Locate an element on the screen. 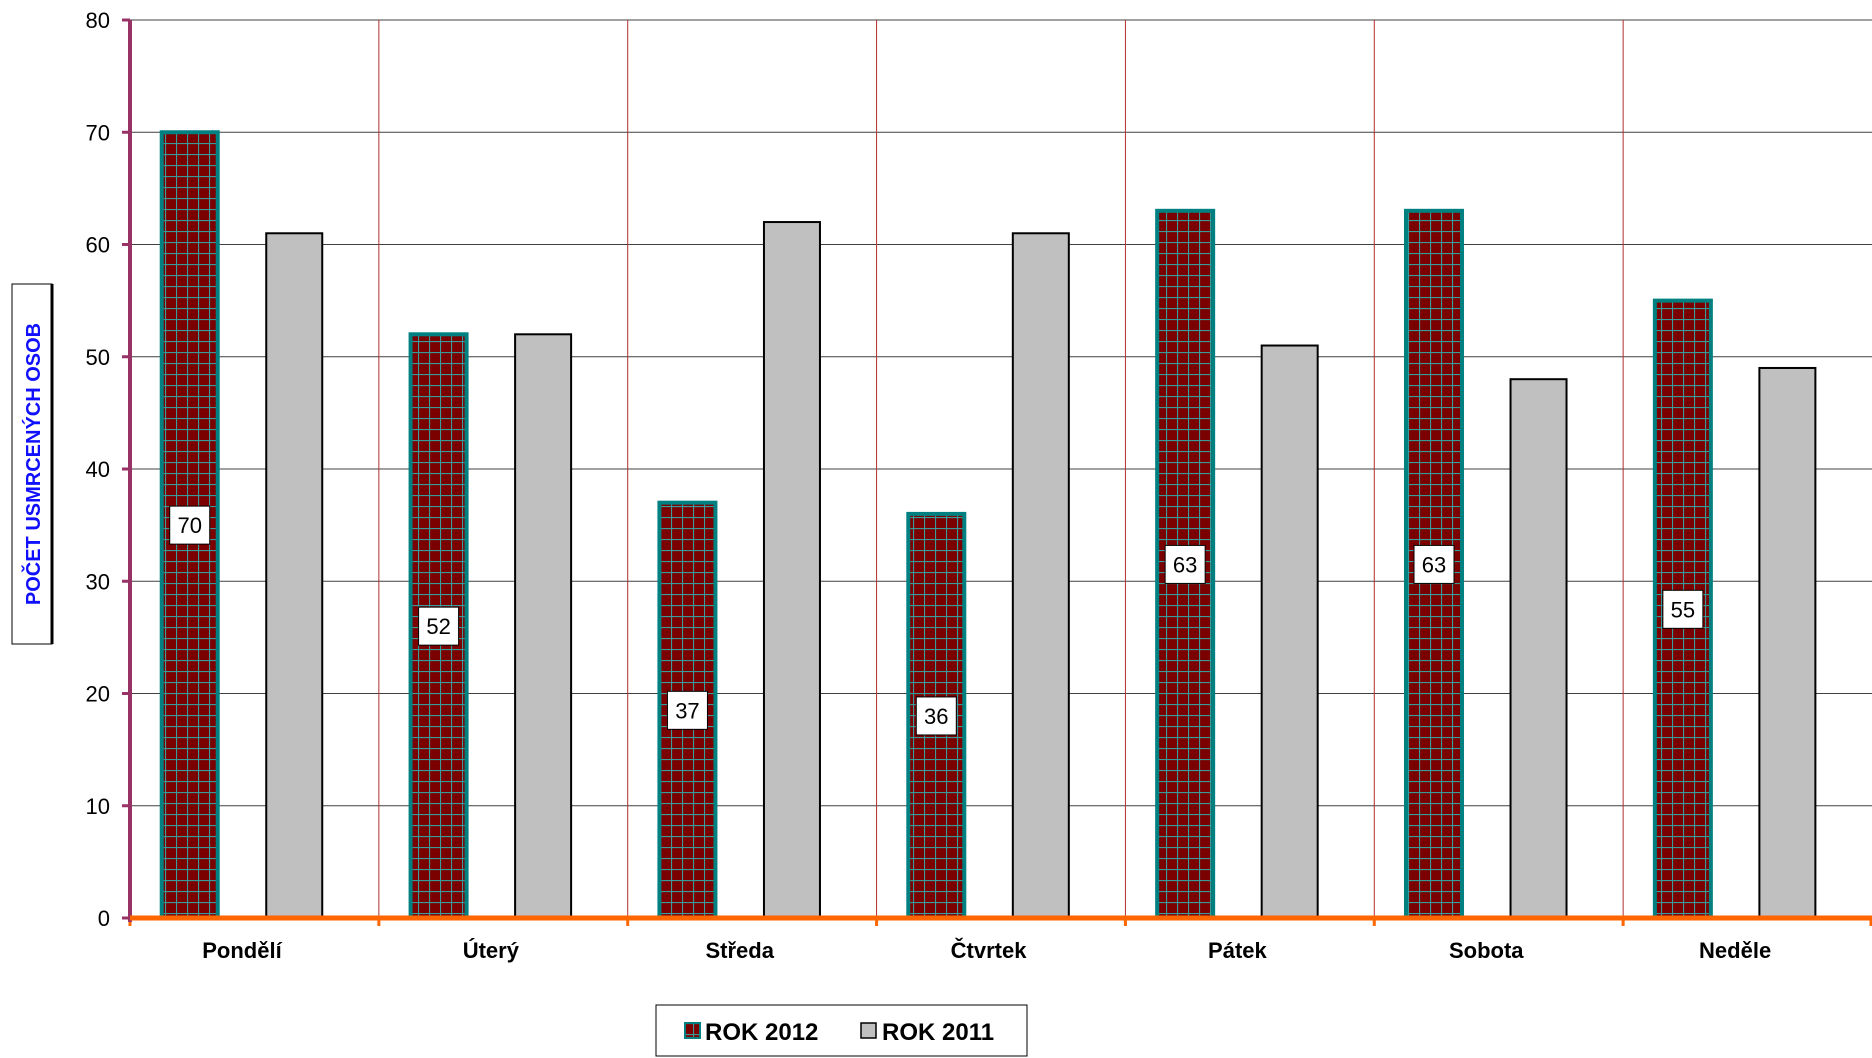 This screenshot has height=1058, width=1872. legend: ROK 2012 ROK 2011 is located at coordinates (841, 1030).